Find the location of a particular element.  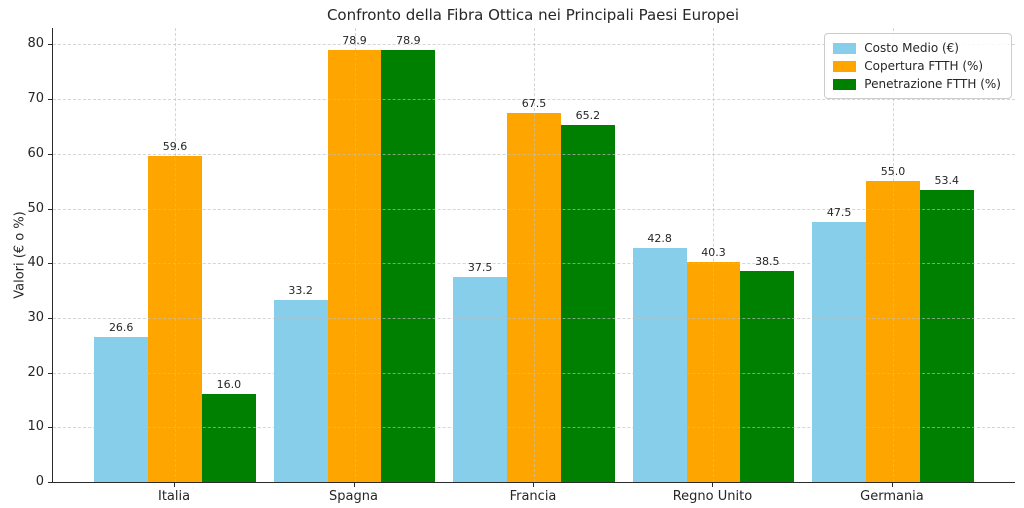

bar-value-label: 42.8 is located at coordinates (659, 238).